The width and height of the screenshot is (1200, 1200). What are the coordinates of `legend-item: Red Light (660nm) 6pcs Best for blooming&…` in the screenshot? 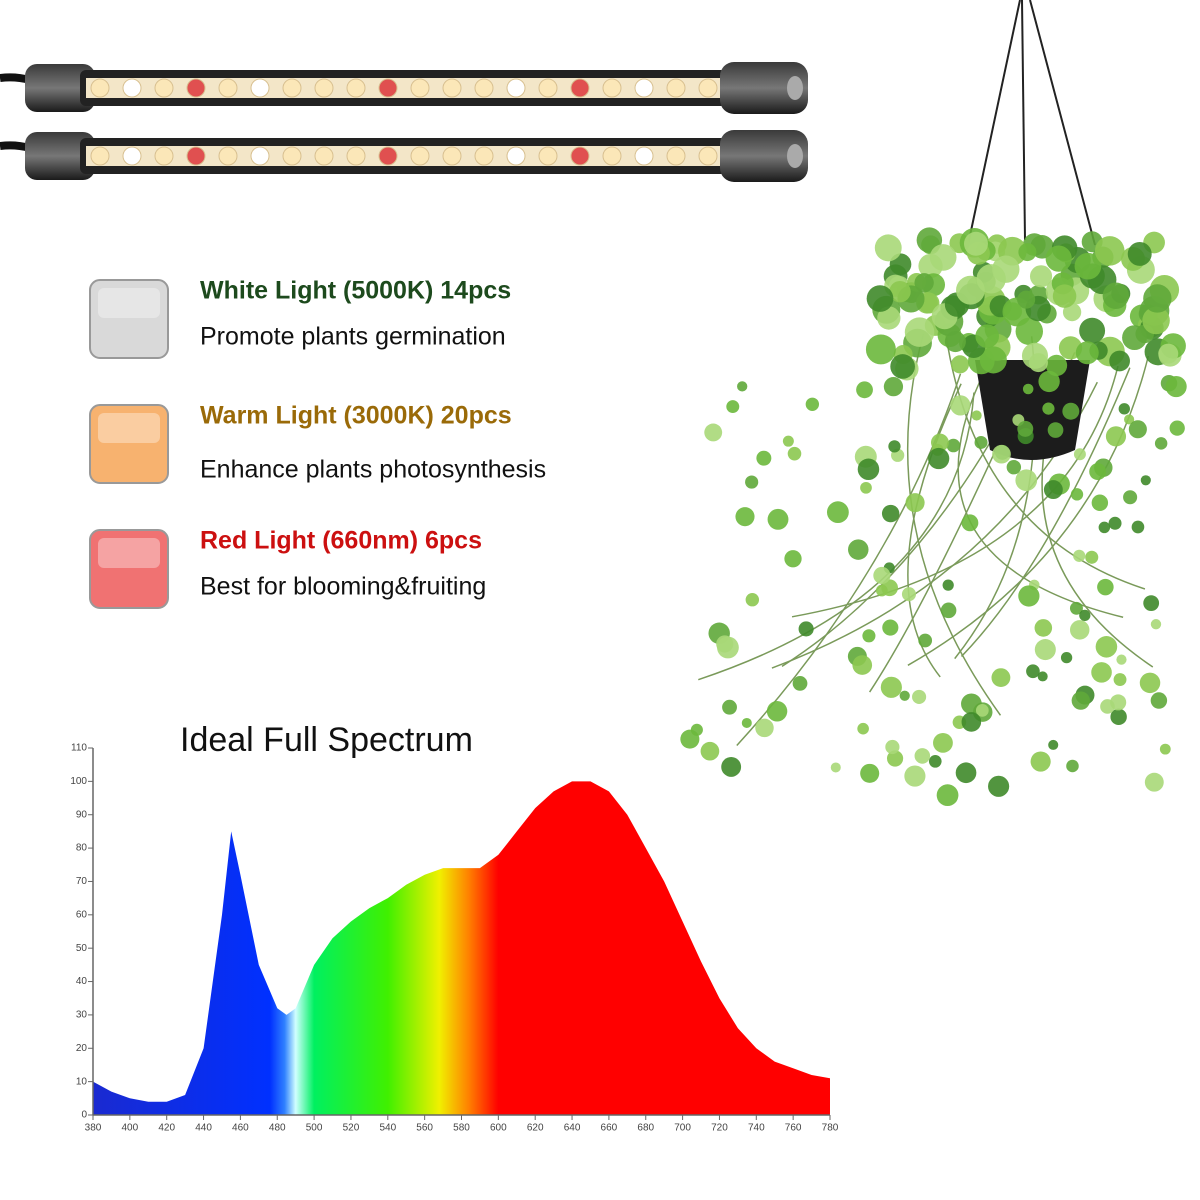 It's located at (287, 568).